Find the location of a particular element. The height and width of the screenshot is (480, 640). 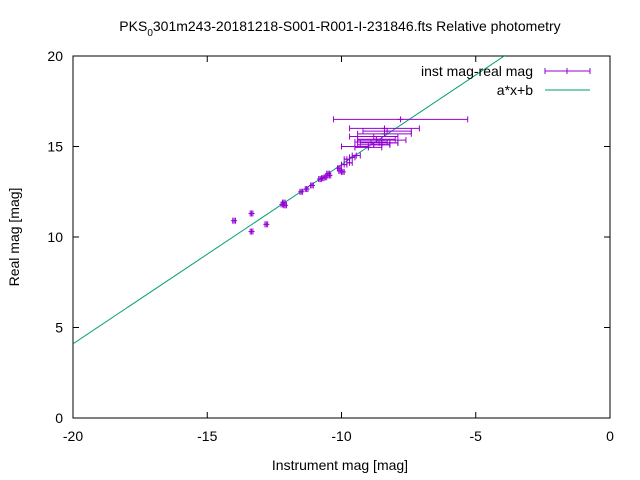

x-tick-label: -10 is located at coordinates (341, 436).